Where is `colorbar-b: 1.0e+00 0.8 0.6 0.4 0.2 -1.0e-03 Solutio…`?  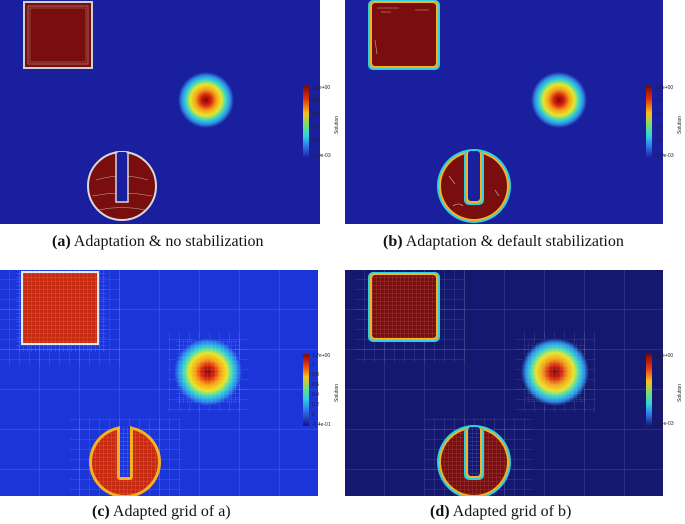
colorbar-b: 1.0e+00 0.8 0.6 0.4 0.2 -1.0e-03 Solutio… is located at coordinates (664, 122).